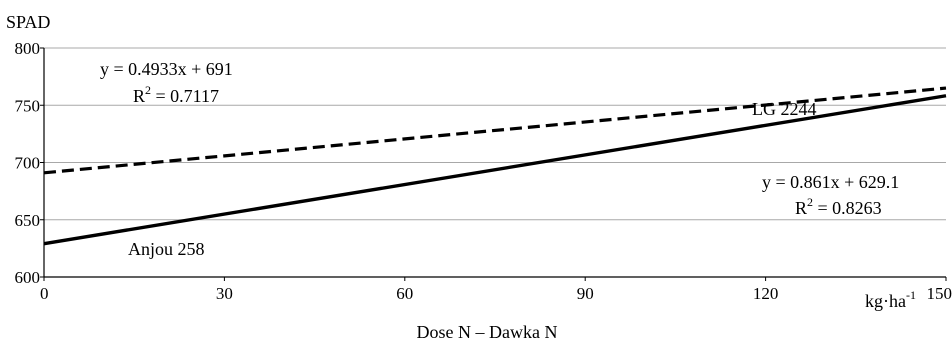 This screenshot has width=952, height=340. I want to click on x-tick-label: 60, so click(404, 293).